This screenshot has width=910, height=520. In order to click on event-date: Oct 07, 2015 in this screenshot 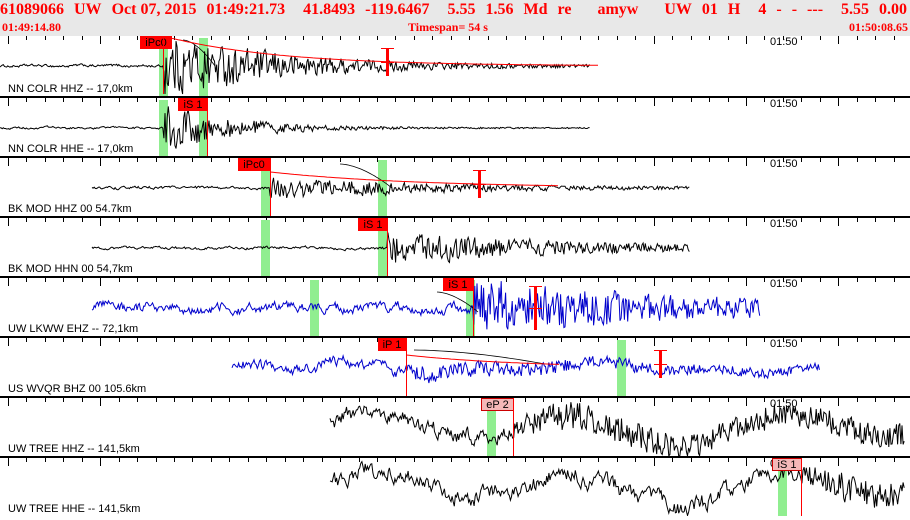, I will do `click(154, 9)`.